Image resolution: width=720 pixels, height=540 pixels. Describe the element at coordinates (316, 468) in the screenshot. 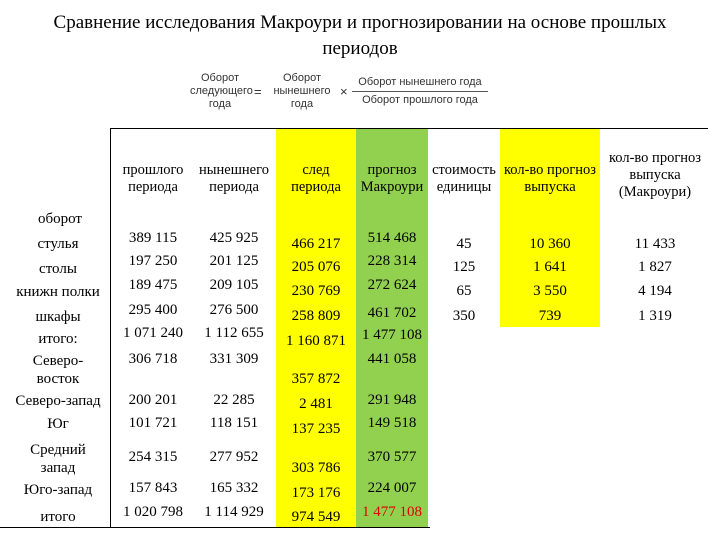

I see `next-midwest: 303 786` at that location.